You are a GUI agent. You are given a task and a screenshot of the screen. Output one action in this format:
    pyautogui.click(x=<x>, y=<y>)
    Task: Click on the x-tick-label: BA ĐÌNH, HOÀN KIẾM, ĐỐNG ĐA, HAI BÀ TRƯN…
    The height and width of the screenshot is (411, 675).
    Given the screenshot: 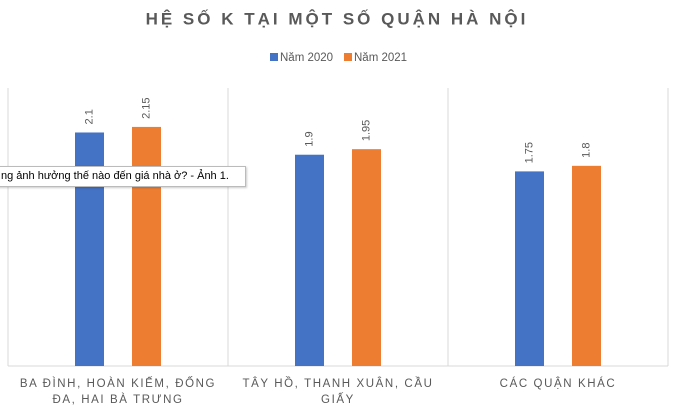 What is the action you would take?
    pyautogui.click(x=118, y=392)
    